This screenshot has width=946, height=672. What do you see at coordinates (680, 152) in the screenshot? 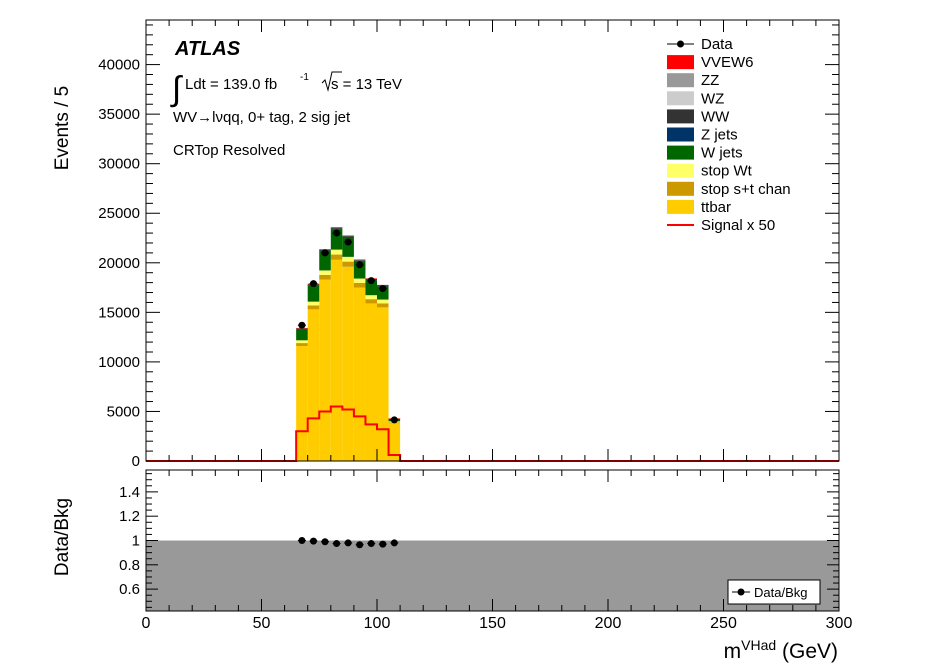
I see `legend-swatch-w-jets` at bounding box center [680, 152].